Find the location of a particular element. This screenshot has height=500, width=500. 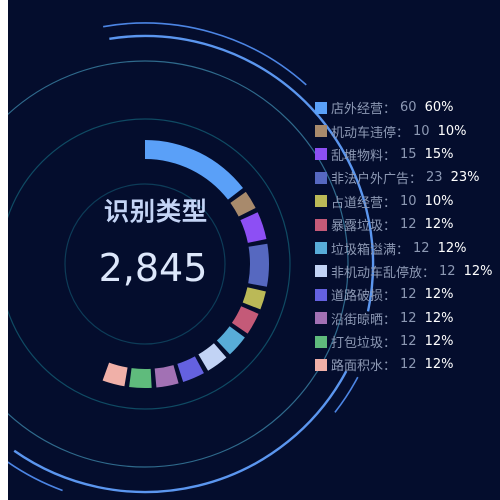

legend-item: 打包垃圾： 12 12% is located at coordinates (407, 341).